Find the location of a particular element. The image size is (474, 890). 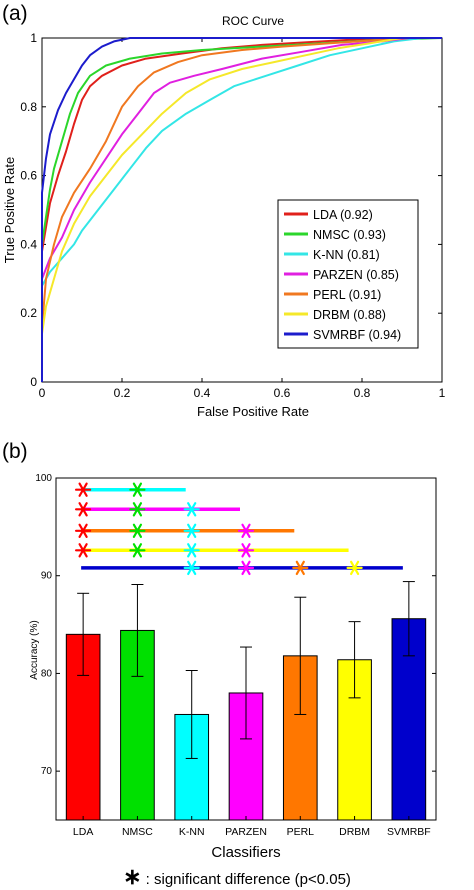

roc-y-axis-label: True Positive Rate is located at coordinates (9, 210).